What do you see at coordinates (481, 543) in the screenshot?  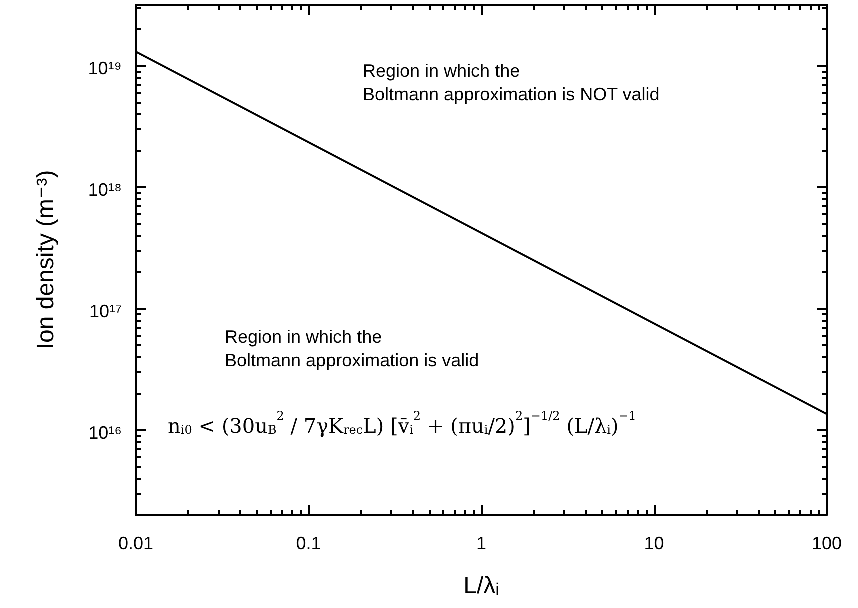 I see `x-tick-label: 1` at bounding box center [481, 543].